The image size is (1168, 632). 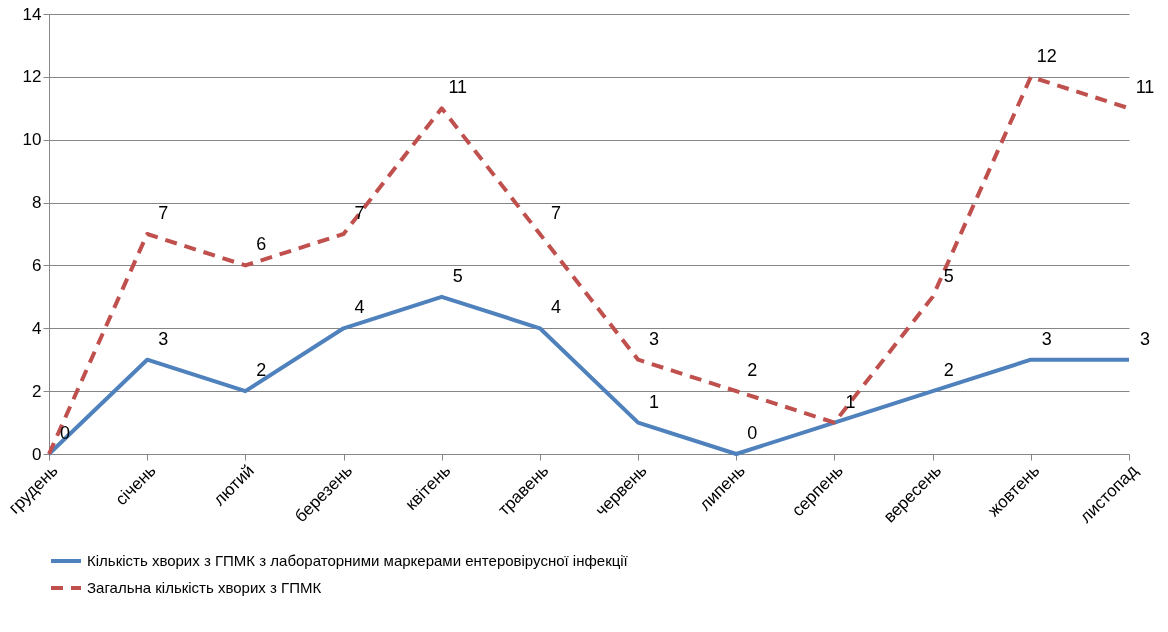 I want to click on data-label: 12, so click(x=1046, y=55).